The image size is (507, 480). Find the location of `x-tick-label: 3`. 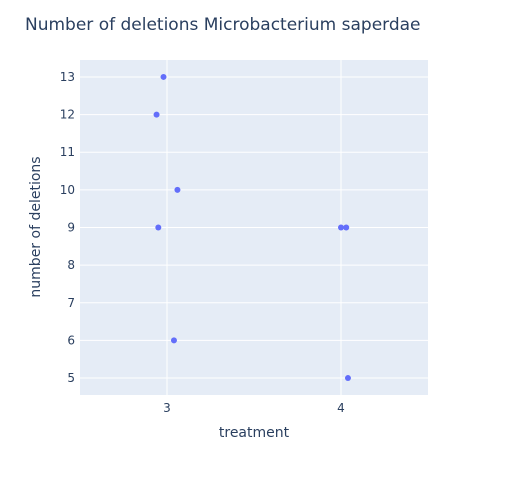

x-tick-label: 3 is located at coordinates (167, 408).